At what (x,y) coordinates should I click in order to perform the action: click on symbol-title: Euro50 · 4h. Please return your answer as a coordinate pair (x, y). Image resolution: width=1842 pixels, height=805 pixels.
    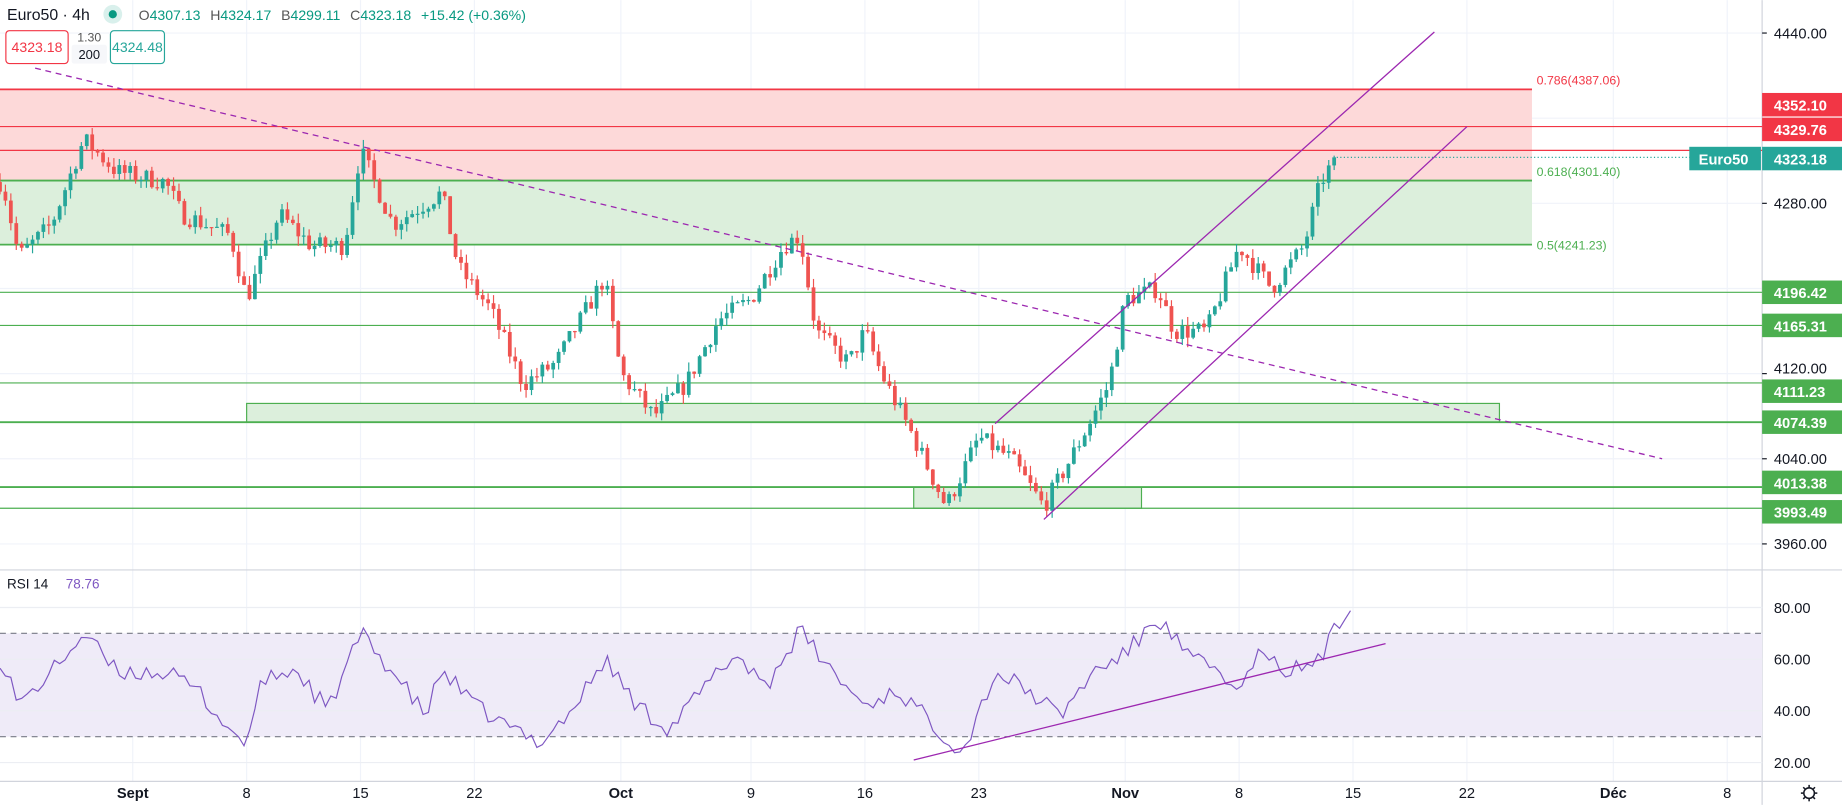
    Looking at the image, I should click on (48, 15).